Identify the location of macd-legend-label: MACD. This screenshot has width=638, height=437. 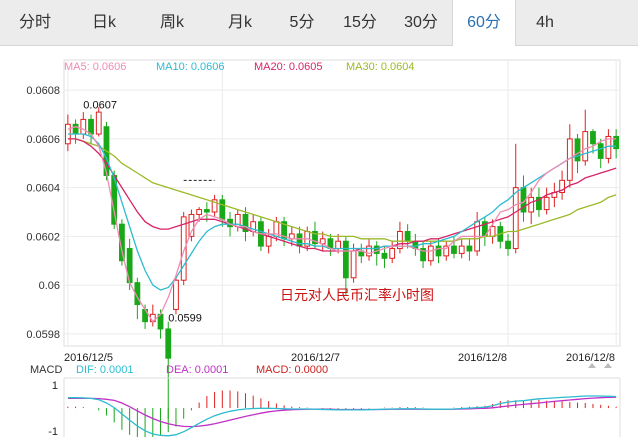
(46, 370).